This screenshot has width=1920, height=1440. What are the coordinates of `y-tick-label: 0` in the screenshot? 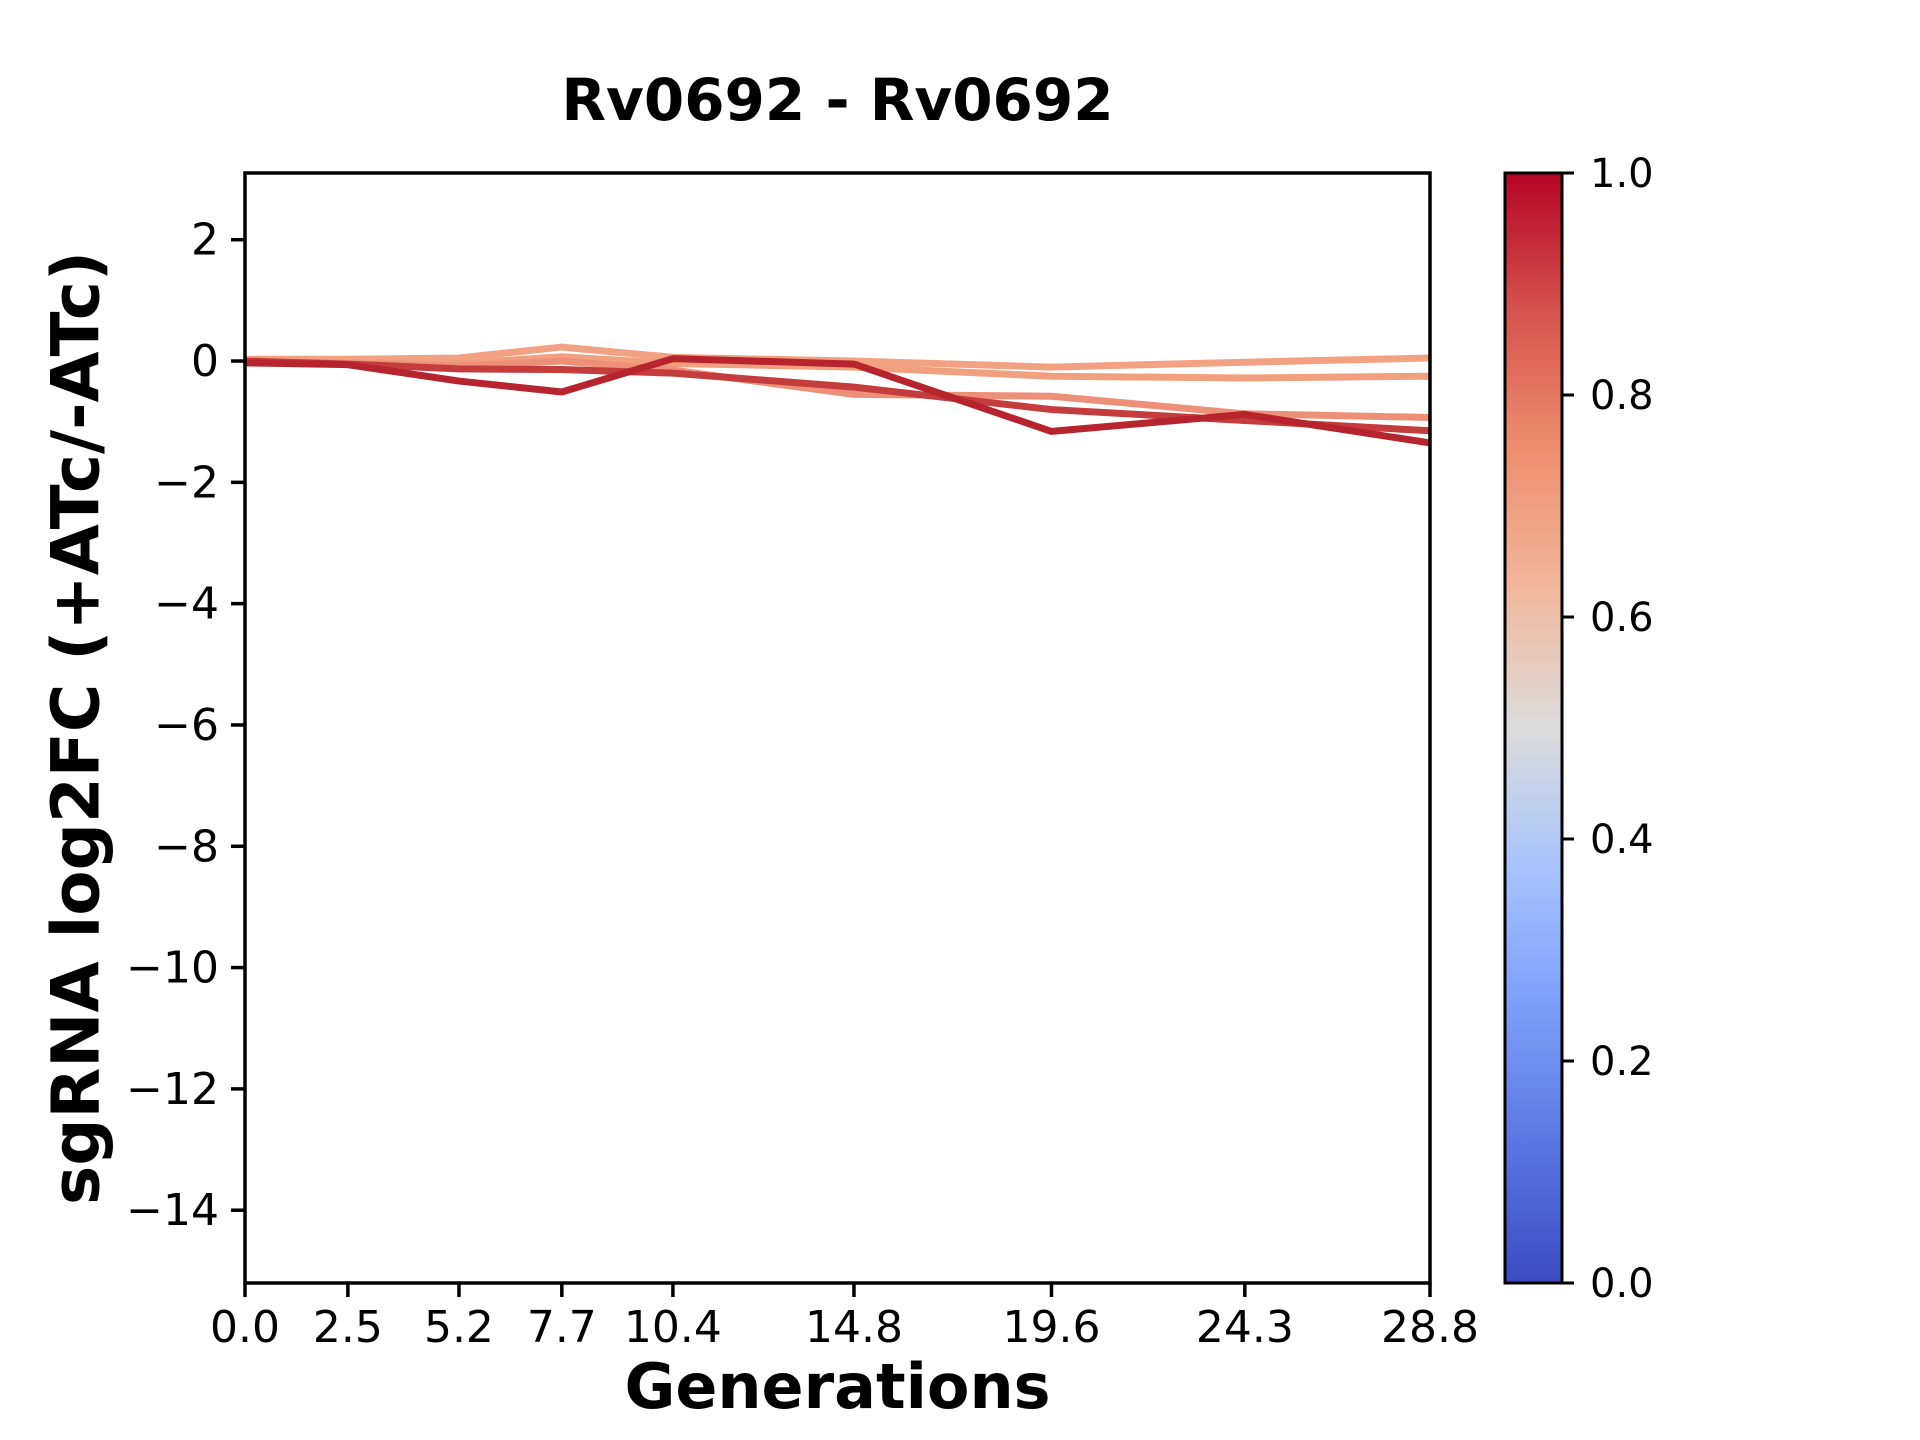 It's located at (205, 361).